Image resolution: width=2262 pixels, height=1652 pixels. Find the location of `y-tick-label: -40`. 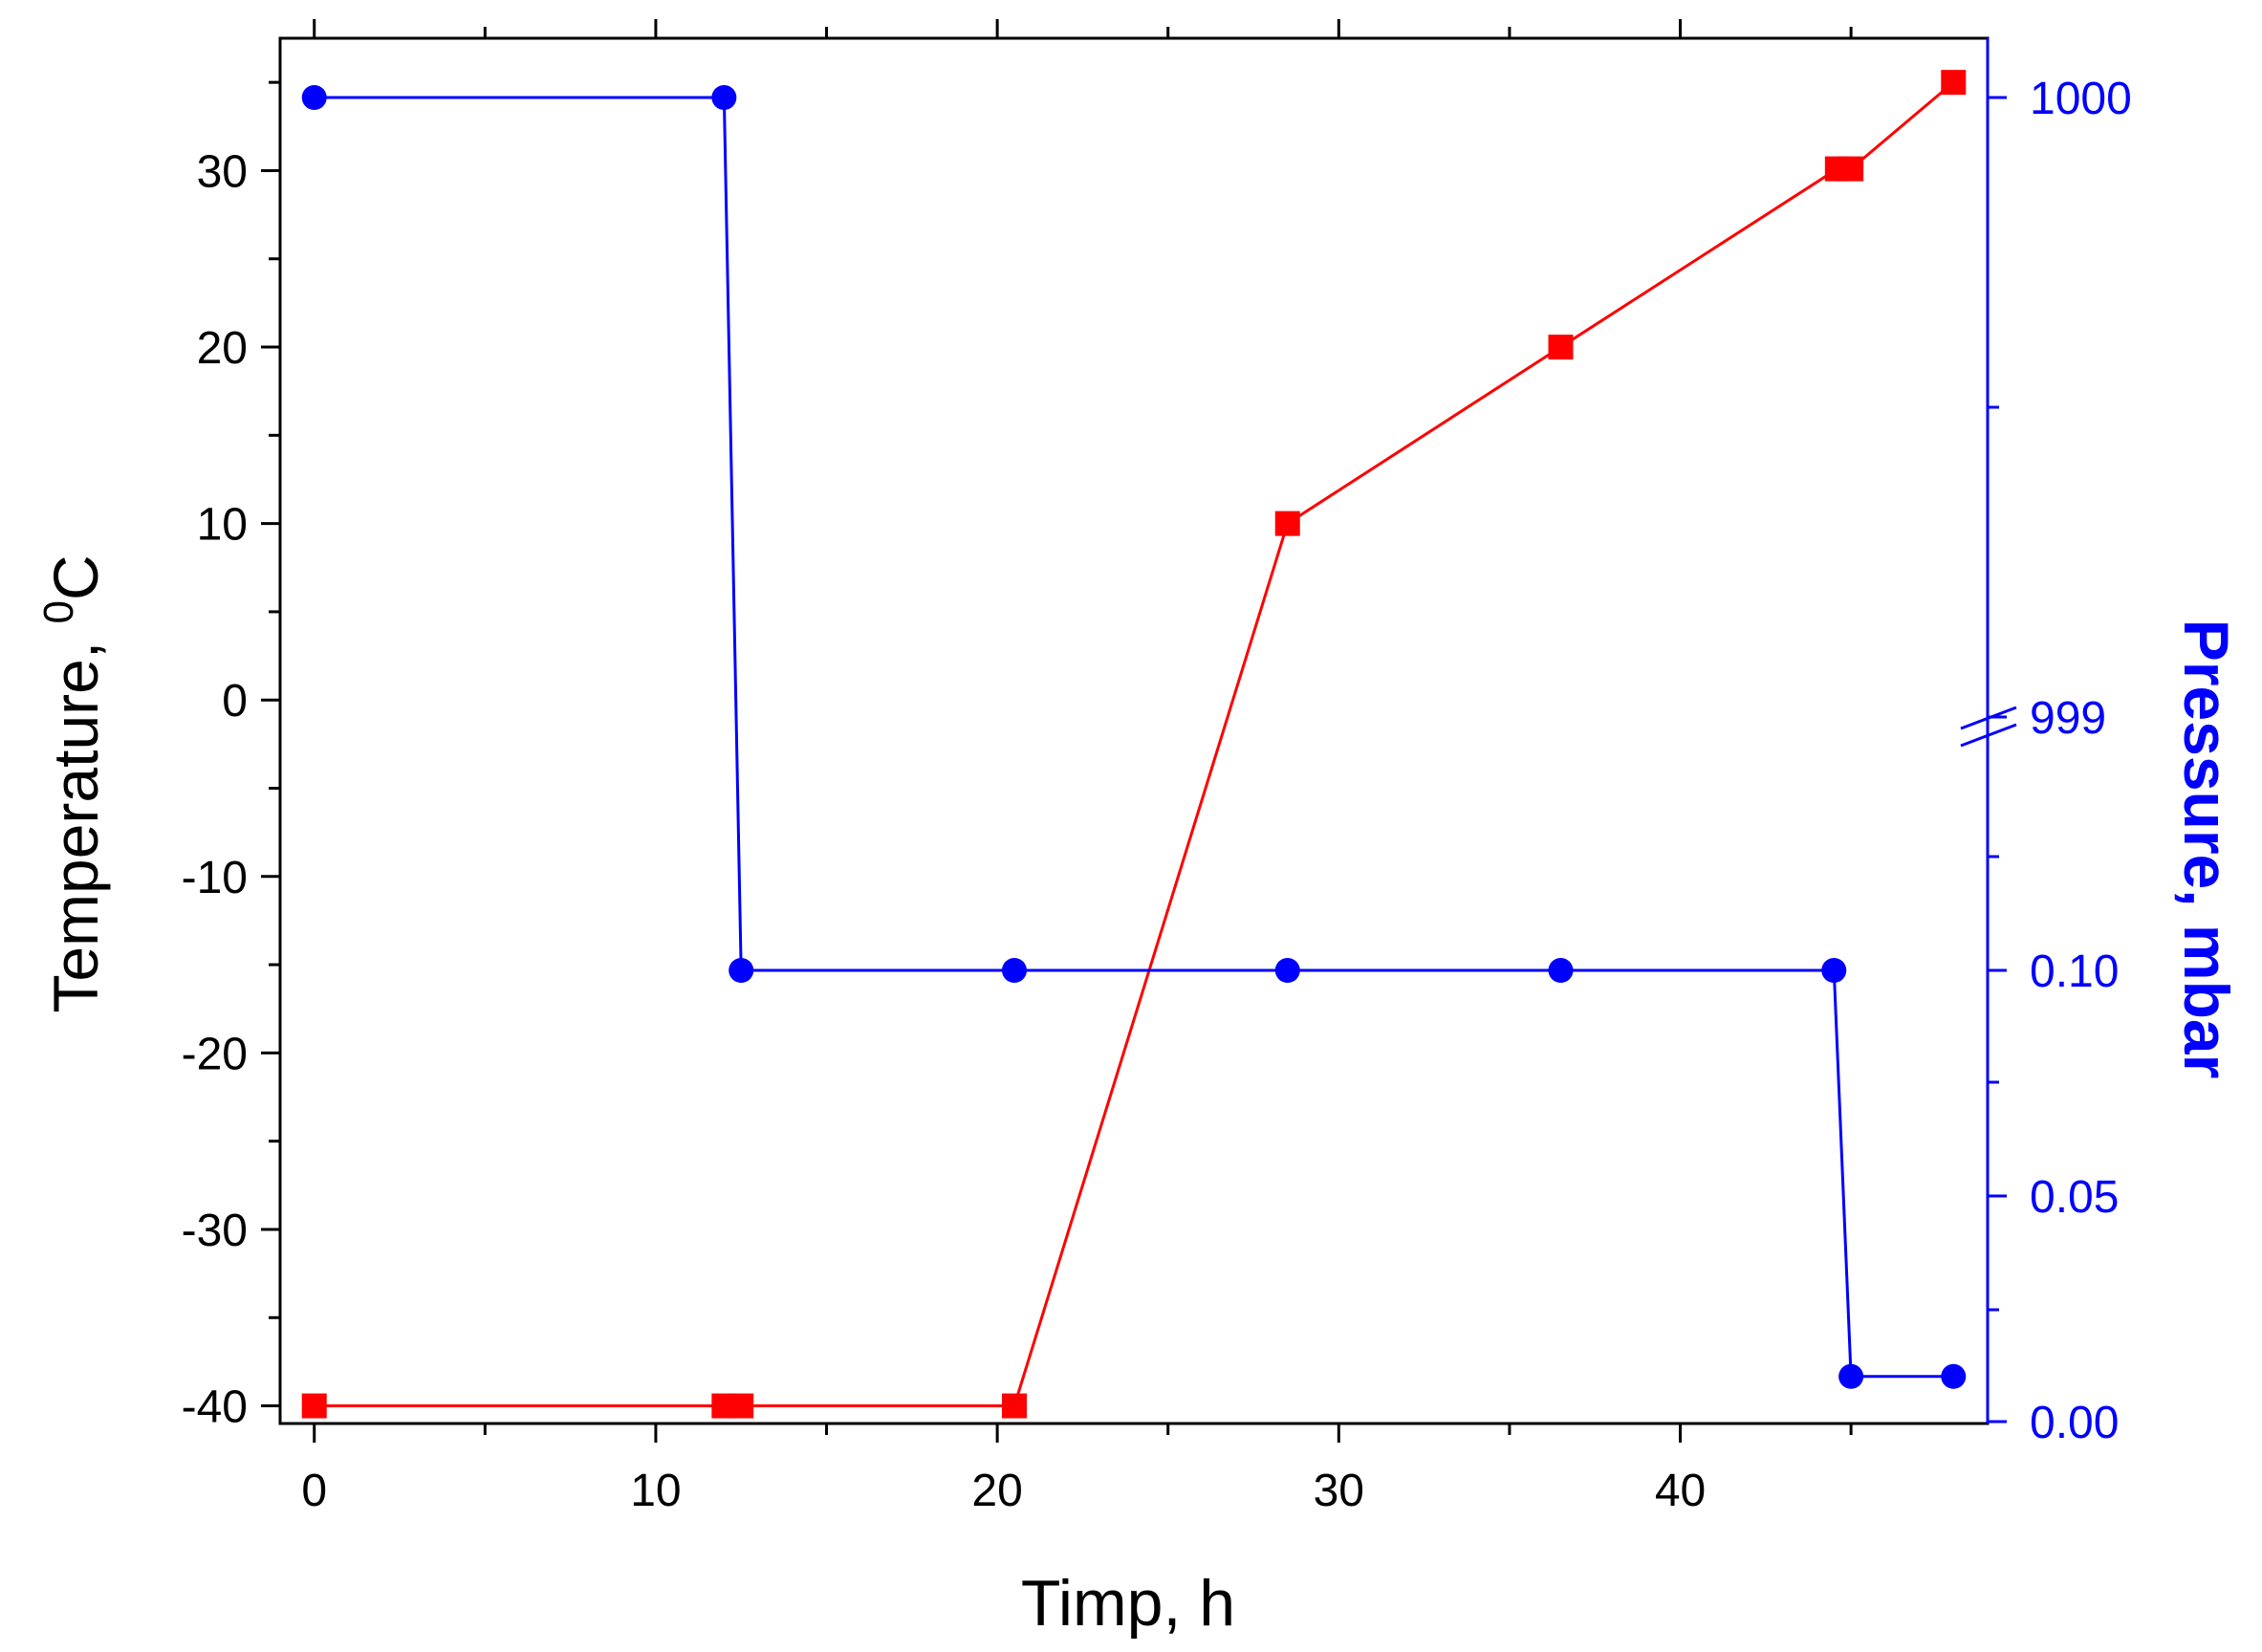

y-tick-label: -40 is located at coordinates (215, 1407).